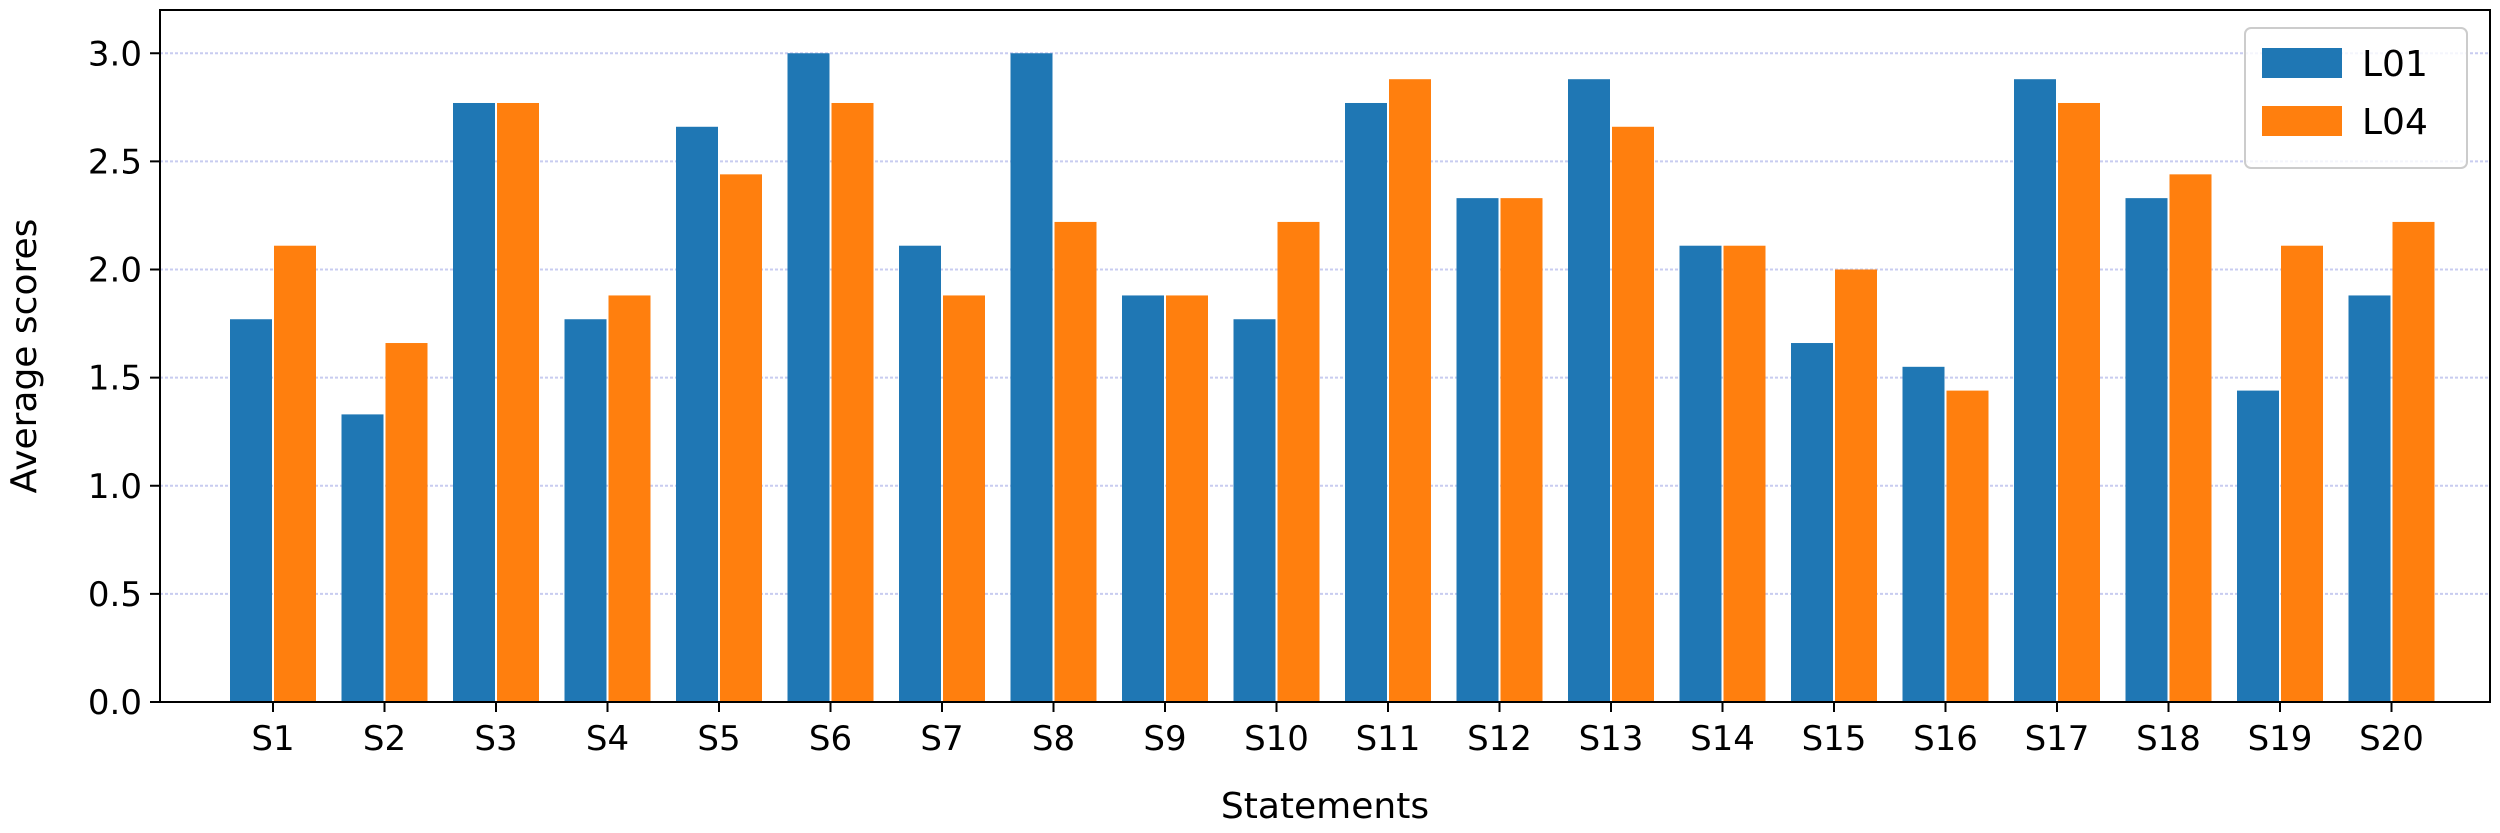 The width and height of the screenshot is (2500, 833). Describe the element at coordinates (2369, 498) in the screenshot. I see `bar-l01-s20` at that location.